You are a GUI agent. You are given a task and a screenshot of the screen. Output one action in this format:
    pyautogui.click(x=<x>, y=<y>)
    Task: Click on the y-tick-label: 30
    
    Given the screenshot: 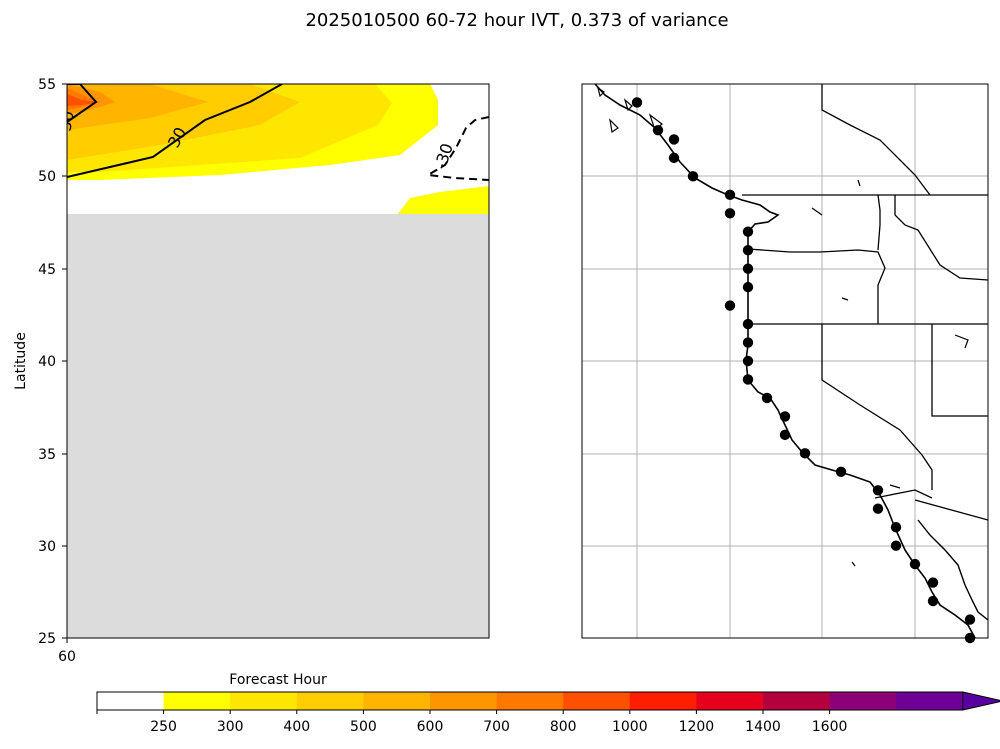 What is the action you would take?
    pyautogui.click(x=47, y=547)
    